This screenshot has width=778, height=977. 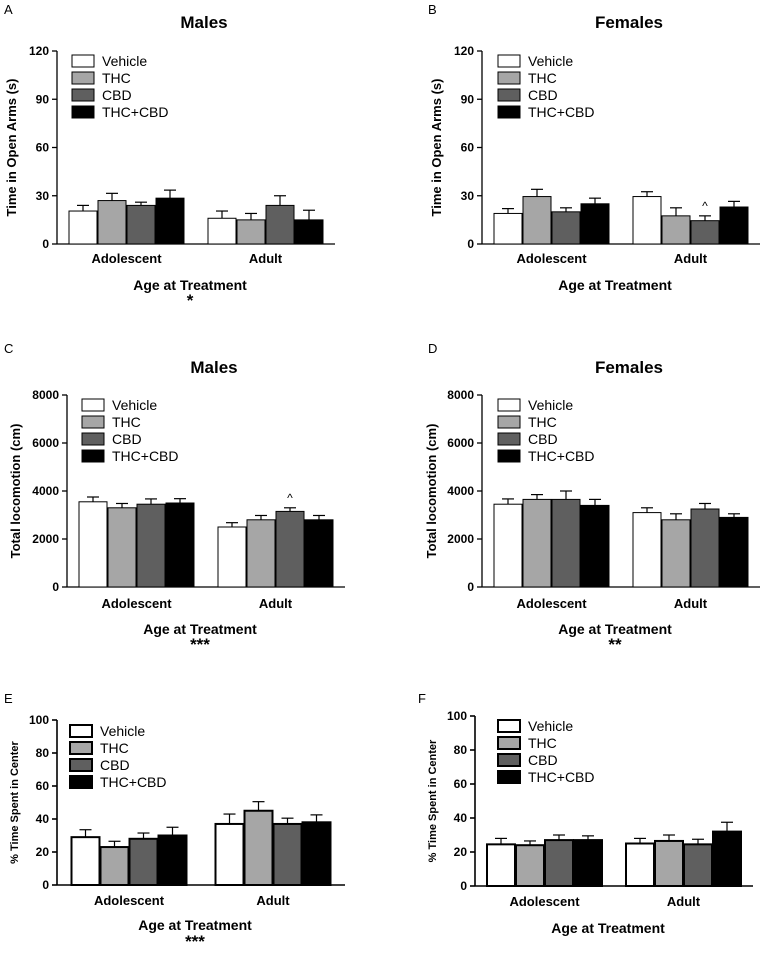 I want to click on panel-letter: B, so click(x=432, y=9).